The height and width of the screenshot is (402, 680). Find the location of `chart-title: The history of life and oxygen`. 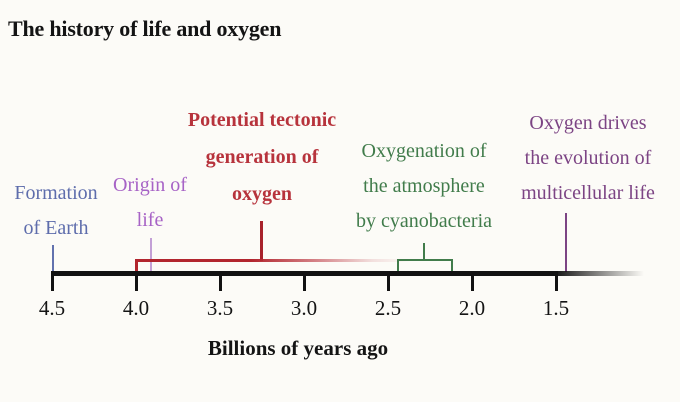

chart-title: The history of life and oxygen is located at coordinates (145, 28).